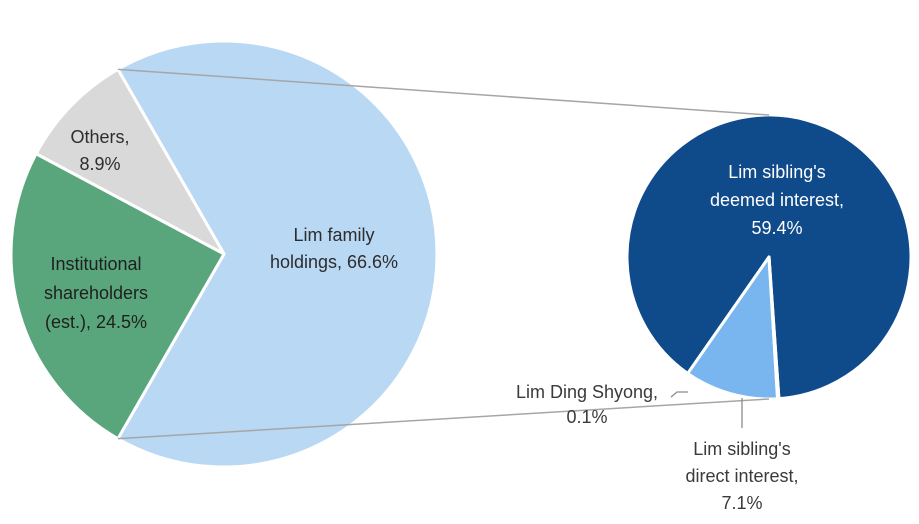 The image size is (919, 524). I want to click on data-label-line: Lim Ding Shyong,, so click(587, 392).